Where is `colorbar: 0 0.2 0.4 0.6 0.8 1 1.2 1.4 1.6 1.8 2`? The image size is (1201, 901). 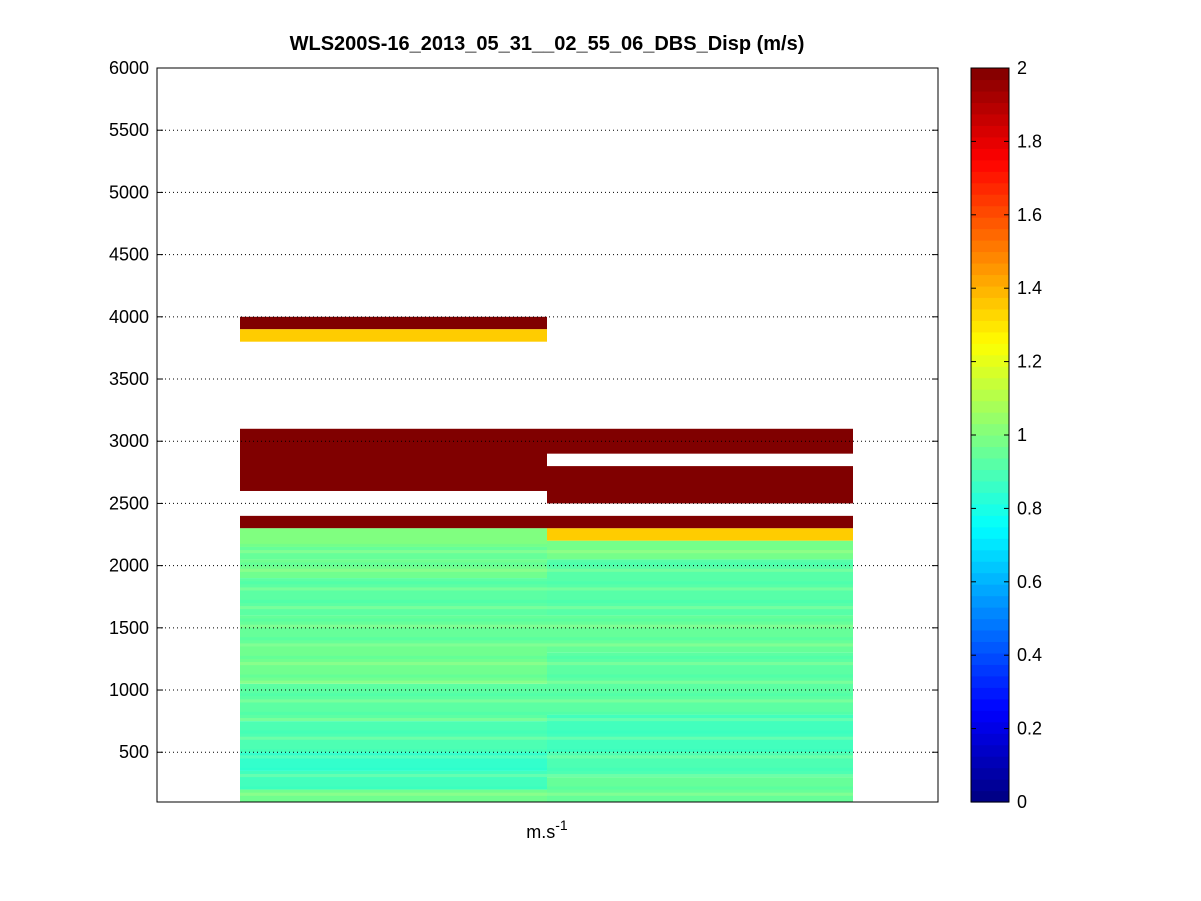 colorbar: 0 0.2 0.4 0.6 0.8 1 1.2 1.4 1.6 1.8 2 is located at coordinates (1006, 435).